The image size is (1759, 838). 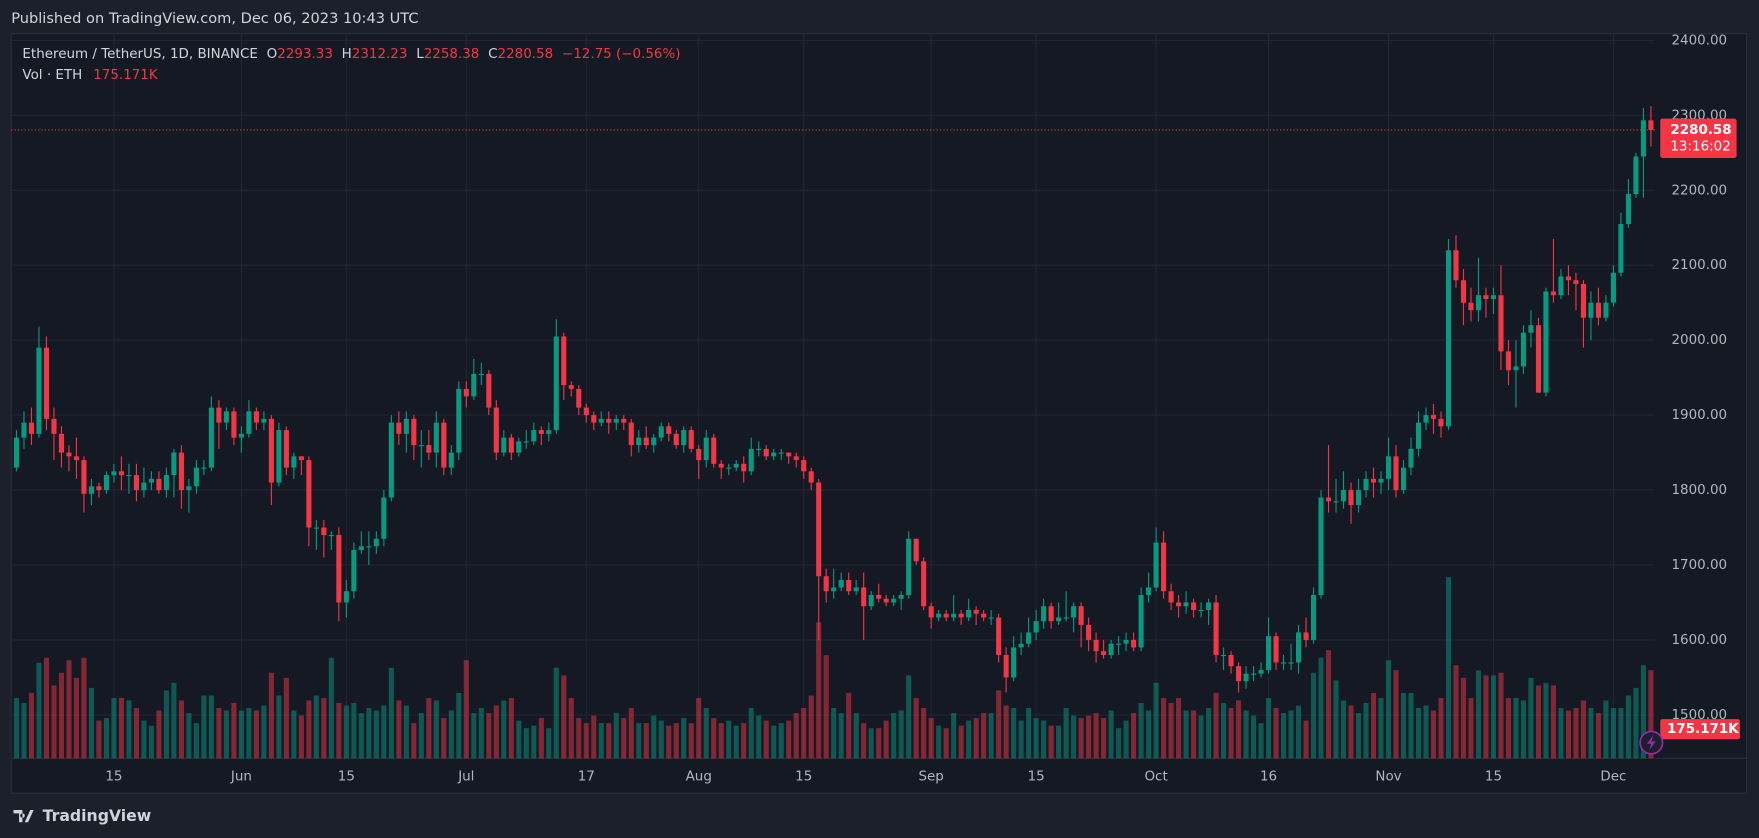 What do you see at coordinates (699, 776) in the screenshot?
I see `x-tick-label: Aug` at bounding box center [699, 776].